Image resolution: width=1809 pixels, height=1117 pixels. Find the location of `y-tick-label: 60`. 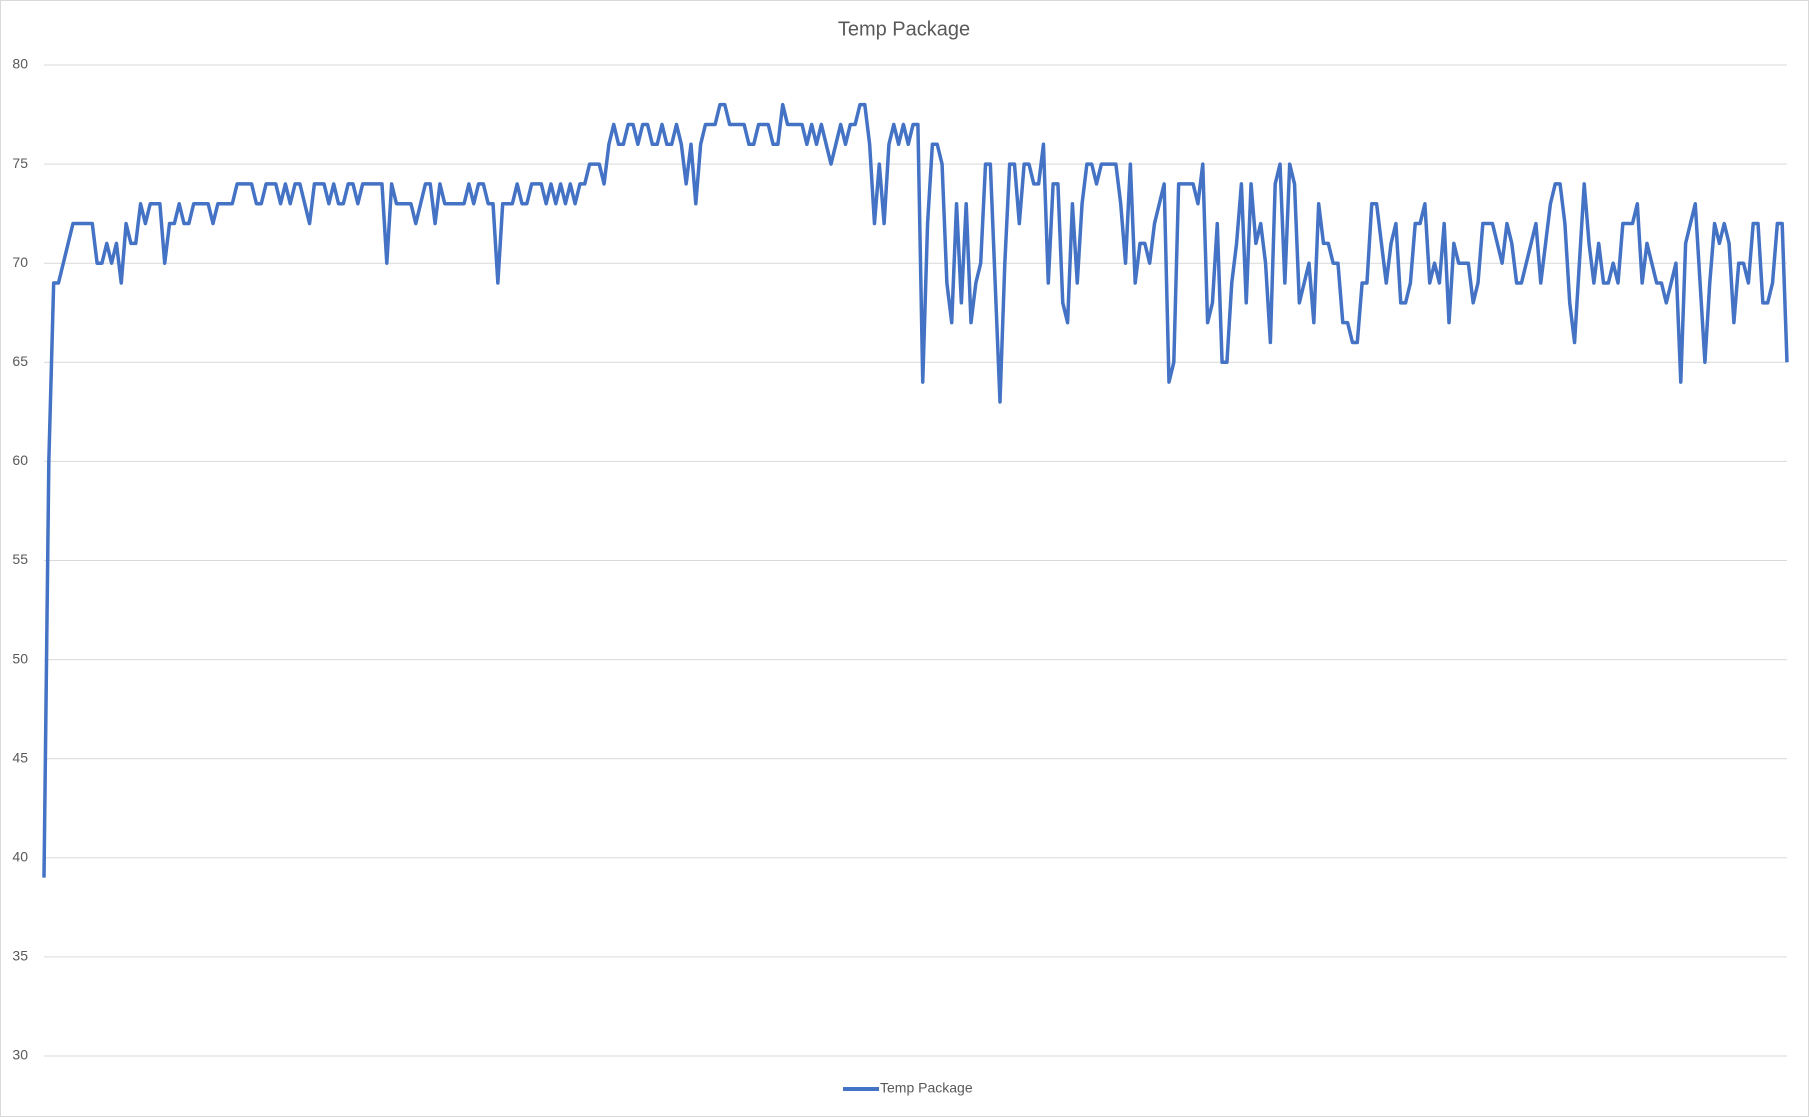

y-tick-label: 60 is located at coordinates (20, 460).